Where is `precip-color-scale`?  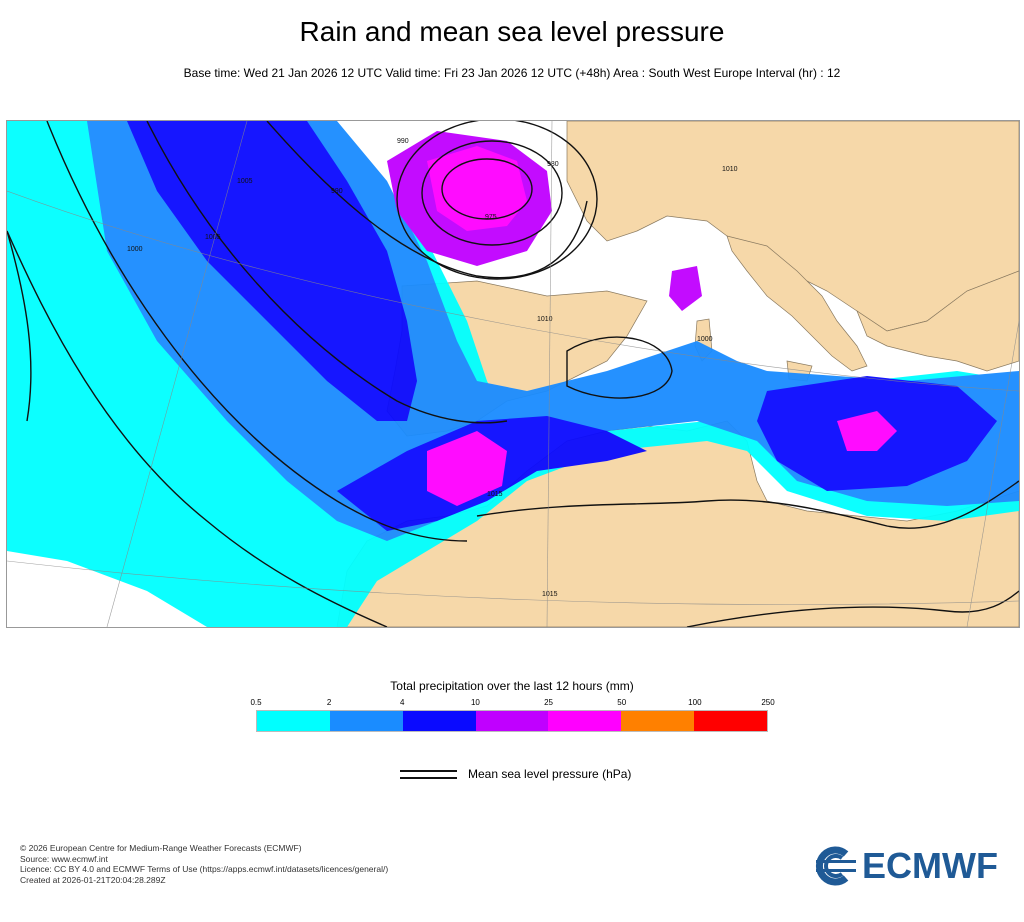 precip-color-scale is located at coordinates (512, 721).